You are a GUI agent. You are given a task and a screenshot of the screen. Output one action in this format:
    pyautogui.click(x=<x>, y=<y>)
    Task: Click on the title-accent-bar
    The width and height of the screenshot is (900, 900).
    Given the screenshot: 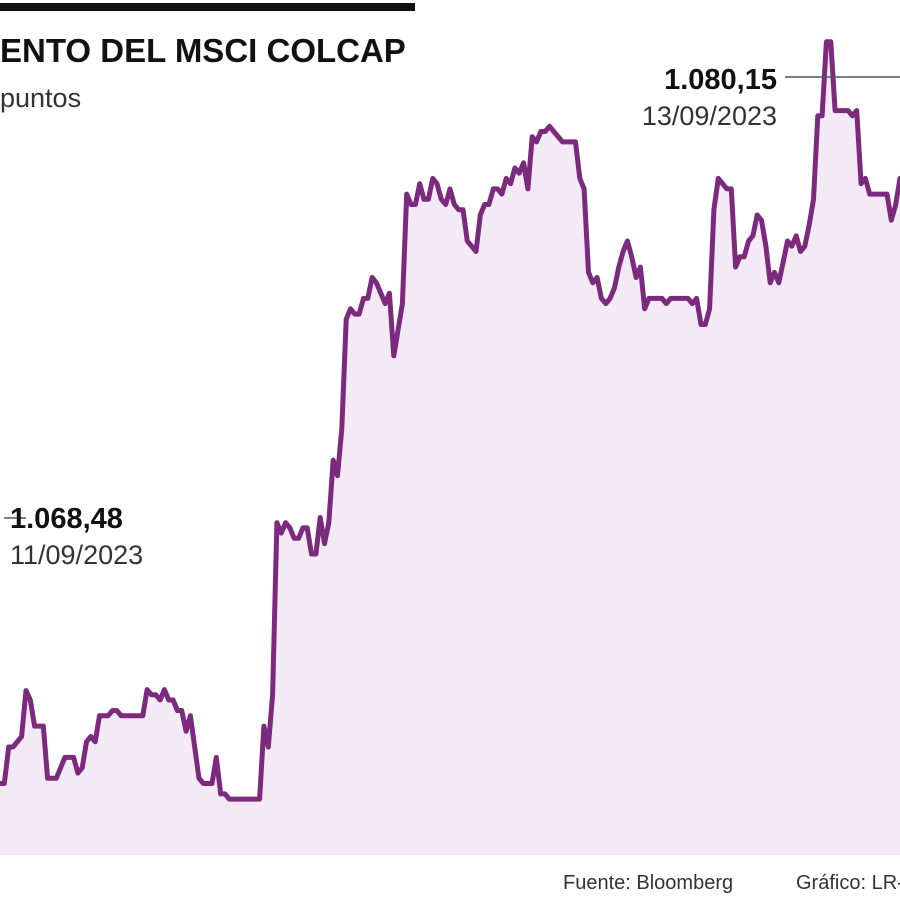 What is the action you would take?
    pyautogui.click(x=207, y=7)
    